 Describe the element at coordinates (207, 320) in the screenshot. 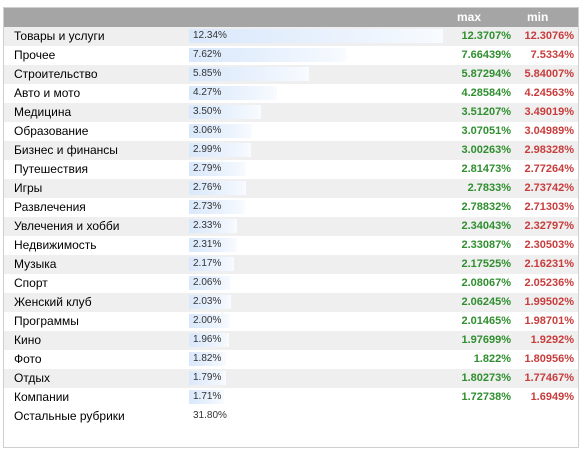

I see `share-percent-label: 2.00%` at that location.